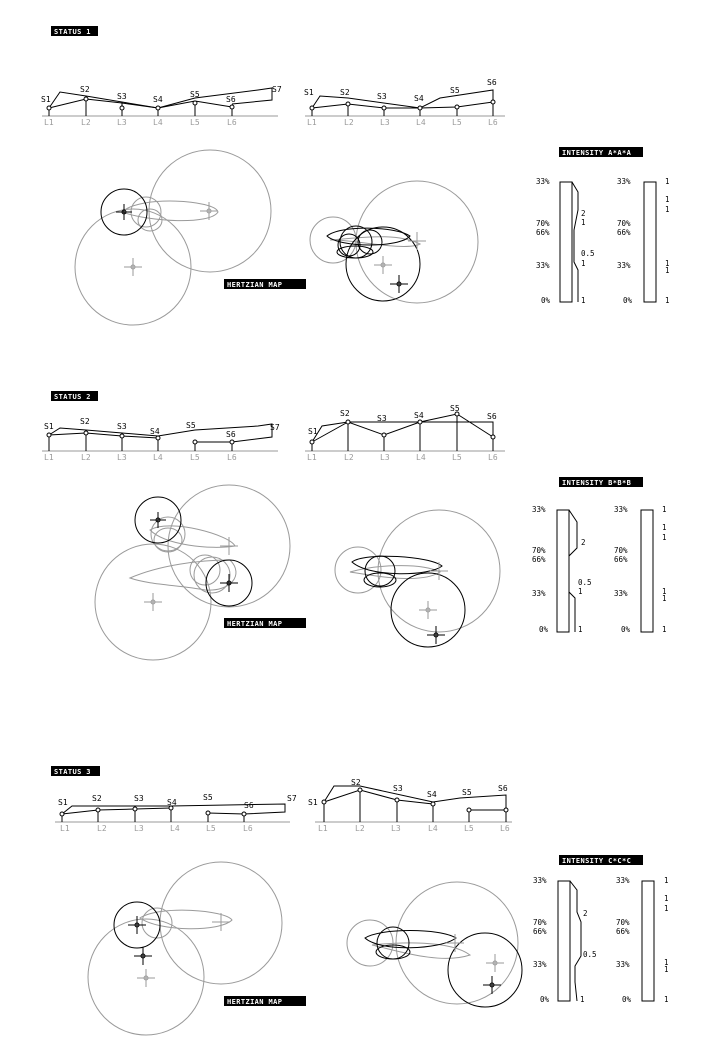 The image size is (709, 1063). Describe the element at coordinates (596, 483) in the screenshot. I see `intensity-label: INTENSITY B*B*B` at that location.